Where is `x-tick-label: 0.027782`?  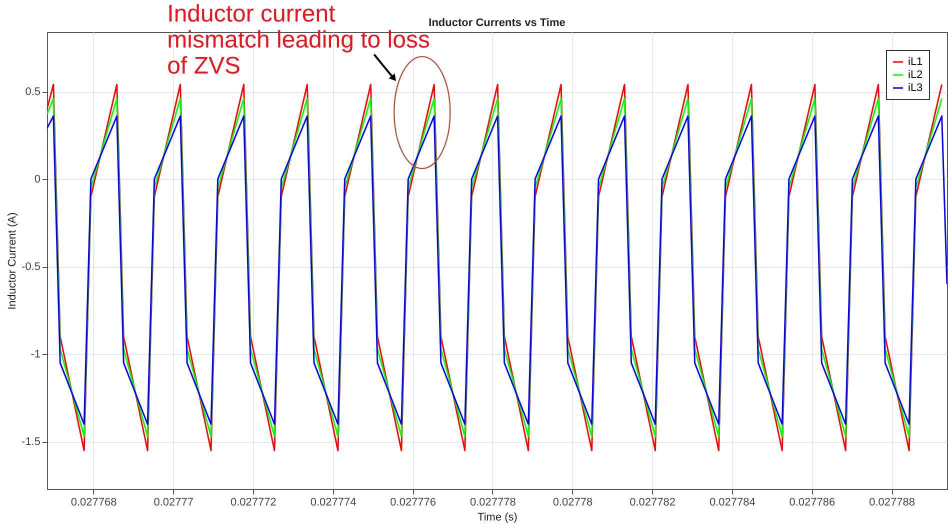 x-tick-label: 0.027782 is located at coordinates (653, 502).